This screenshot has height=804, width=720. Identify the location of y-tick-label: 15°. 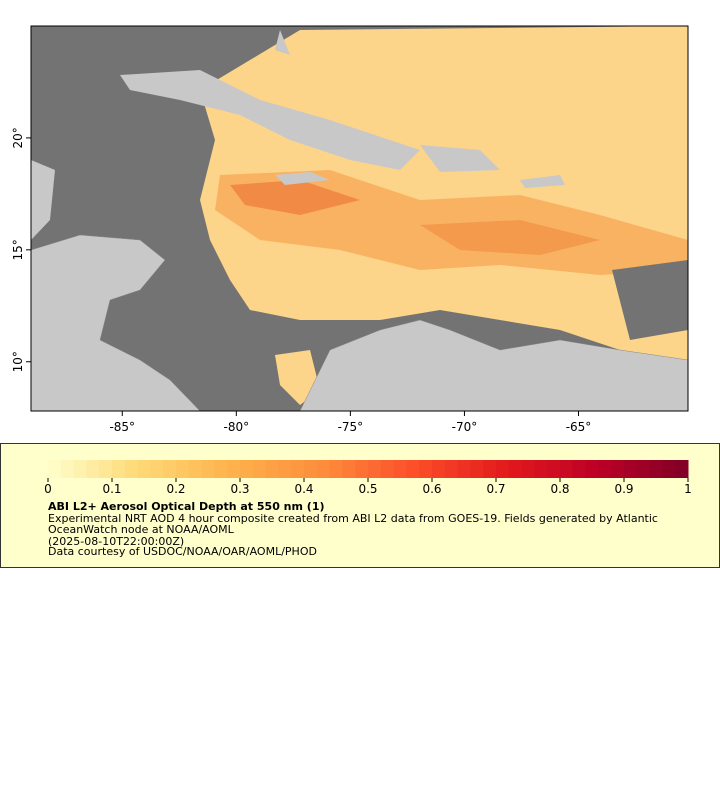
(18, 249).